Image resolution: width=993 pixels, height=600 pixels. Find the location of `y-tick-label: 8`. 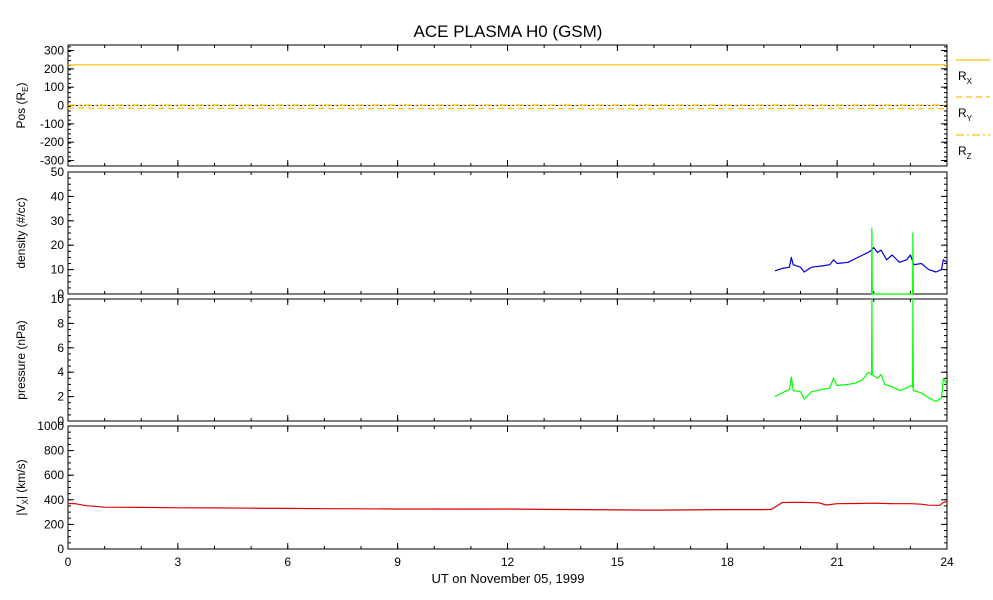

y-tick-label: 8 is located at coordinates (60, 323).